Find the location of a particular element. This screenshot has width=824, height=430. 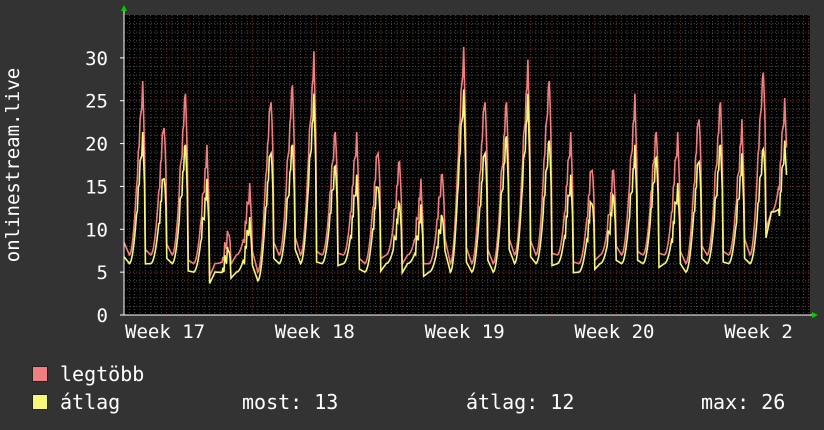

y-tick-labels: 0 5 10 15 20 25 30 is located at coordinates (104, 187).